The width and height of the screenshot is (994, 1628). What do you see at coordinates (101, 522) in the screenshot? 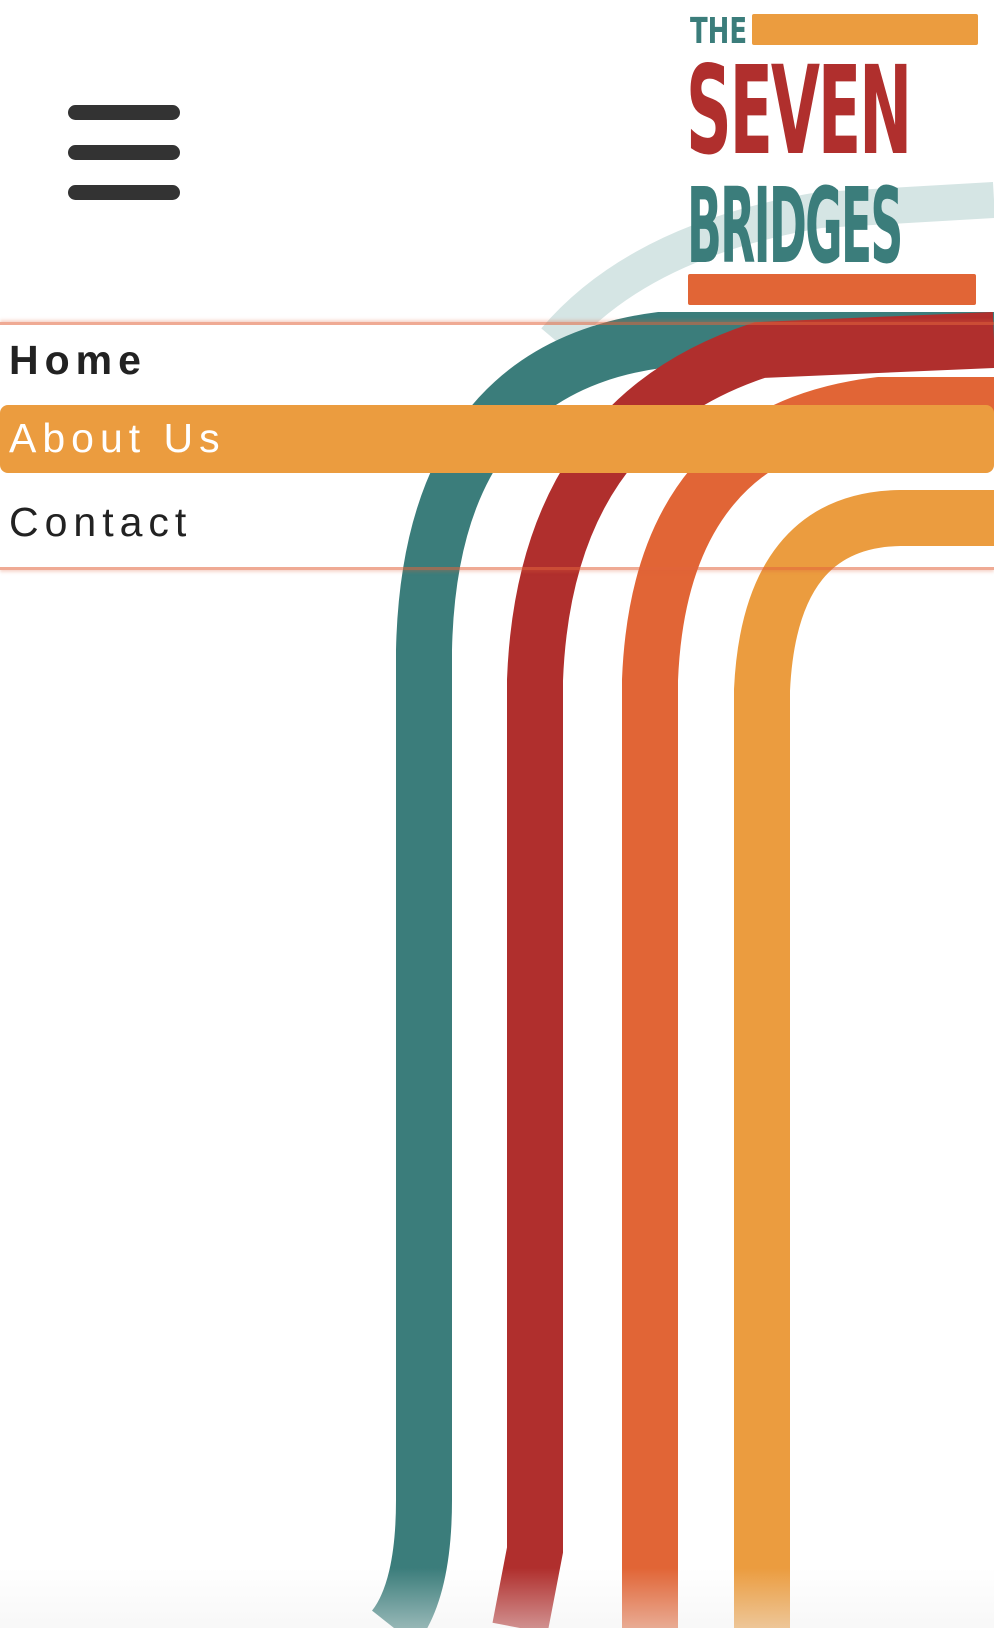
I see `nav-item-contact: Contact` at bounding box center [101, 522].